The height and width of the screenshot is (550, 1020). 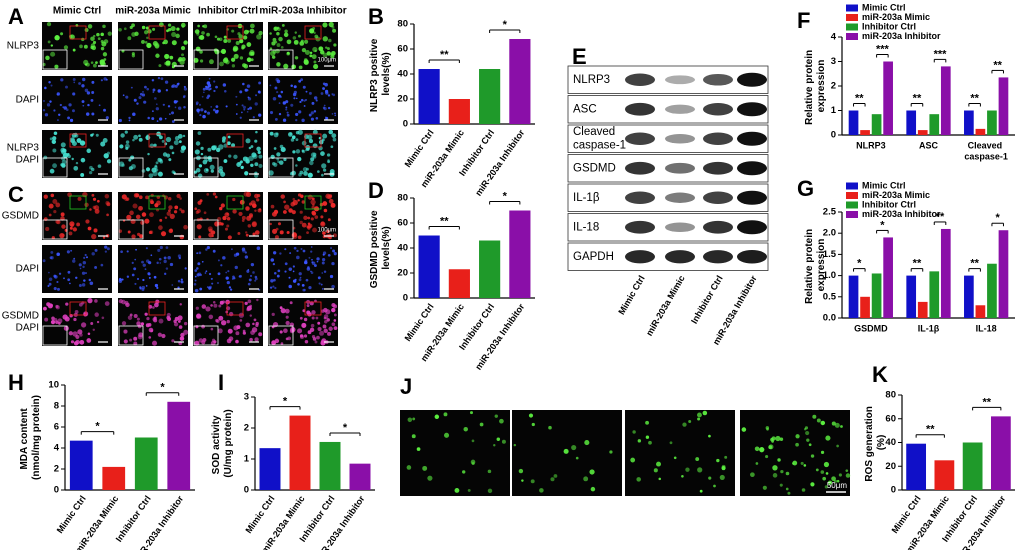 What do you see at coordinates (893, 490) in the screenshot?
I see `y-tick-label: 0` at bounding box center [893, 490].